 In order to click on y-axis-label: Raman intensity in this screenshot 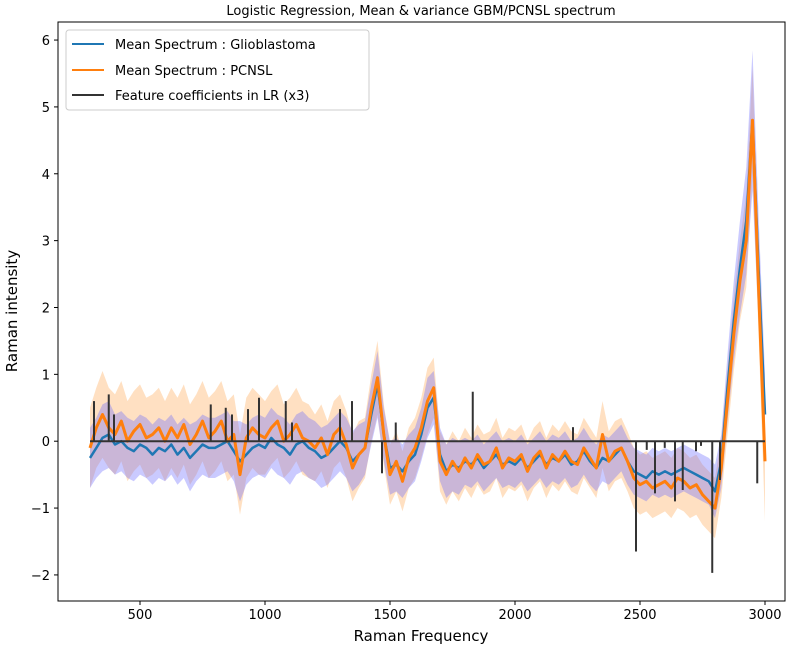, I will do `click(12, 311)`.